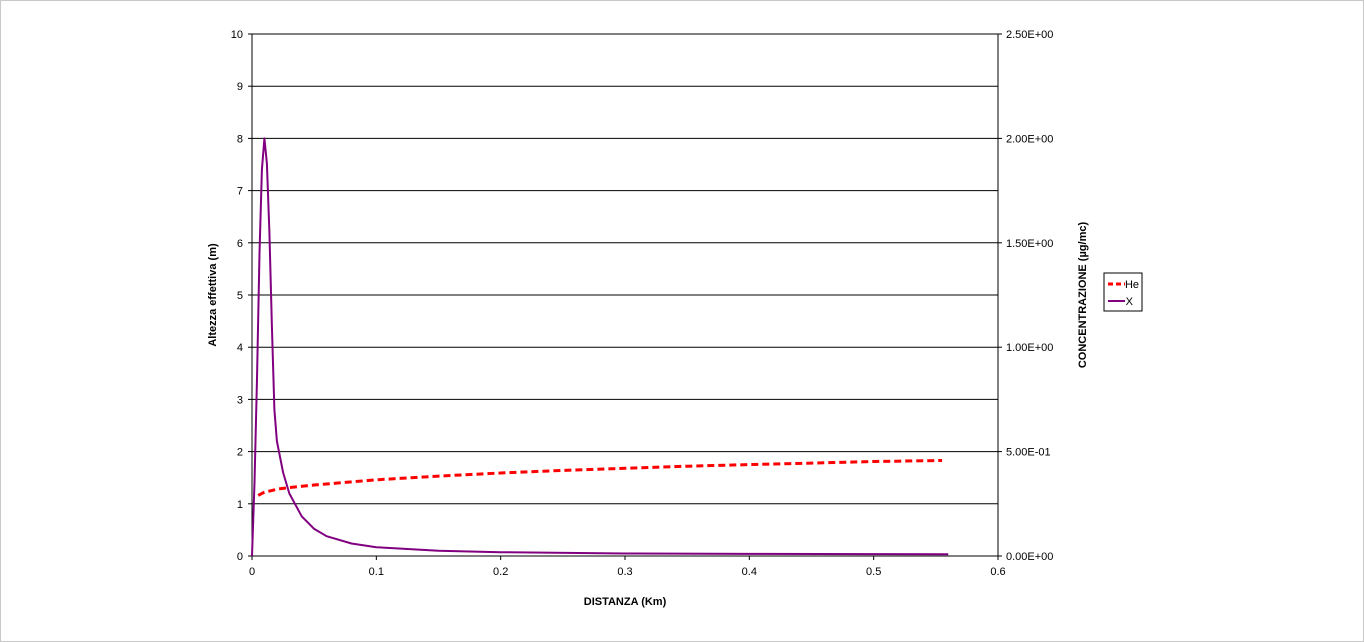 The height and width of the screenshot is (642, 1364). I want to click on y-tick-label: 4, so click(240, 348).